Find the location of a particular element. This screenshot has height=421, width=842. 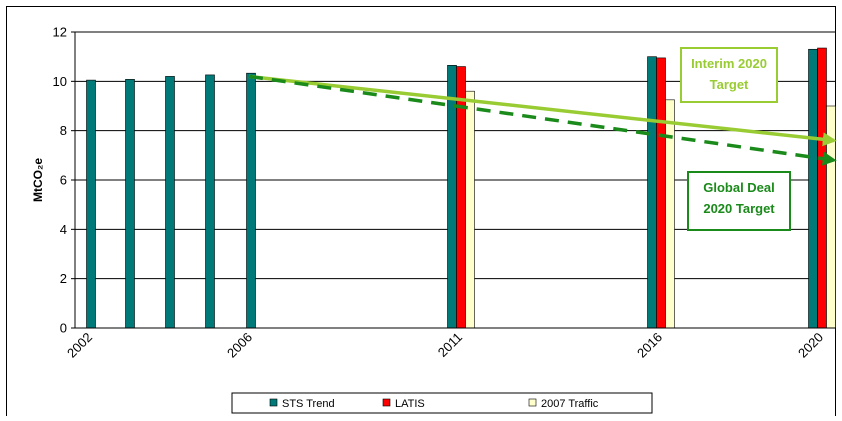

interim-target-box: Interim 2020 Target is located at coordinates (729, 75).